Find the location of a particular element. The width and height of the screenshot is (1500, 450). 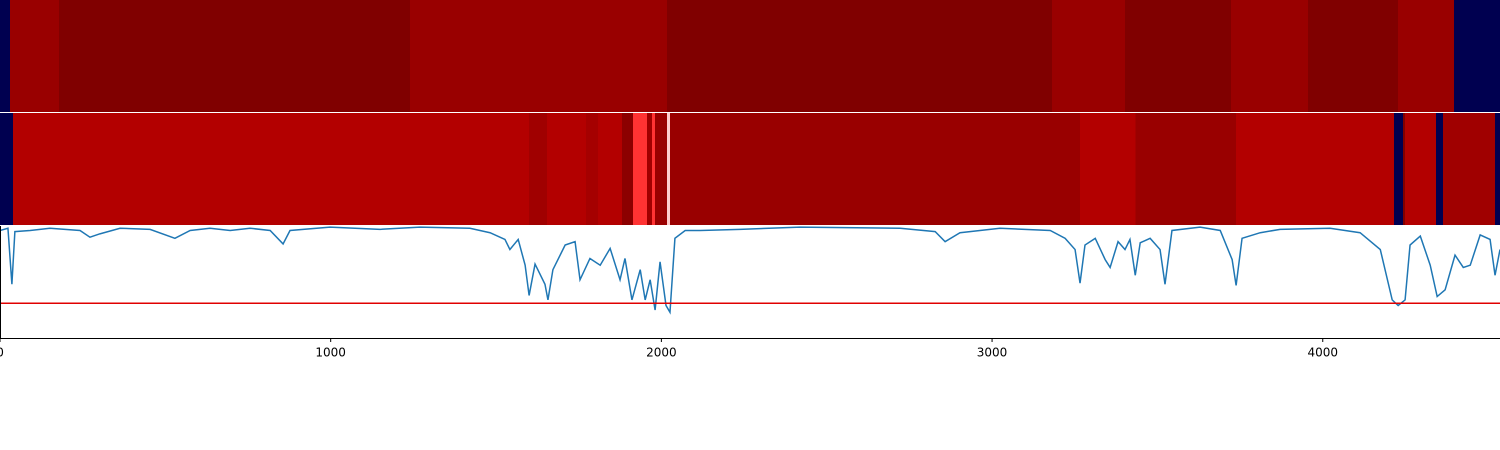

x-tick-label: 0 is located at coordinates (2, 353).